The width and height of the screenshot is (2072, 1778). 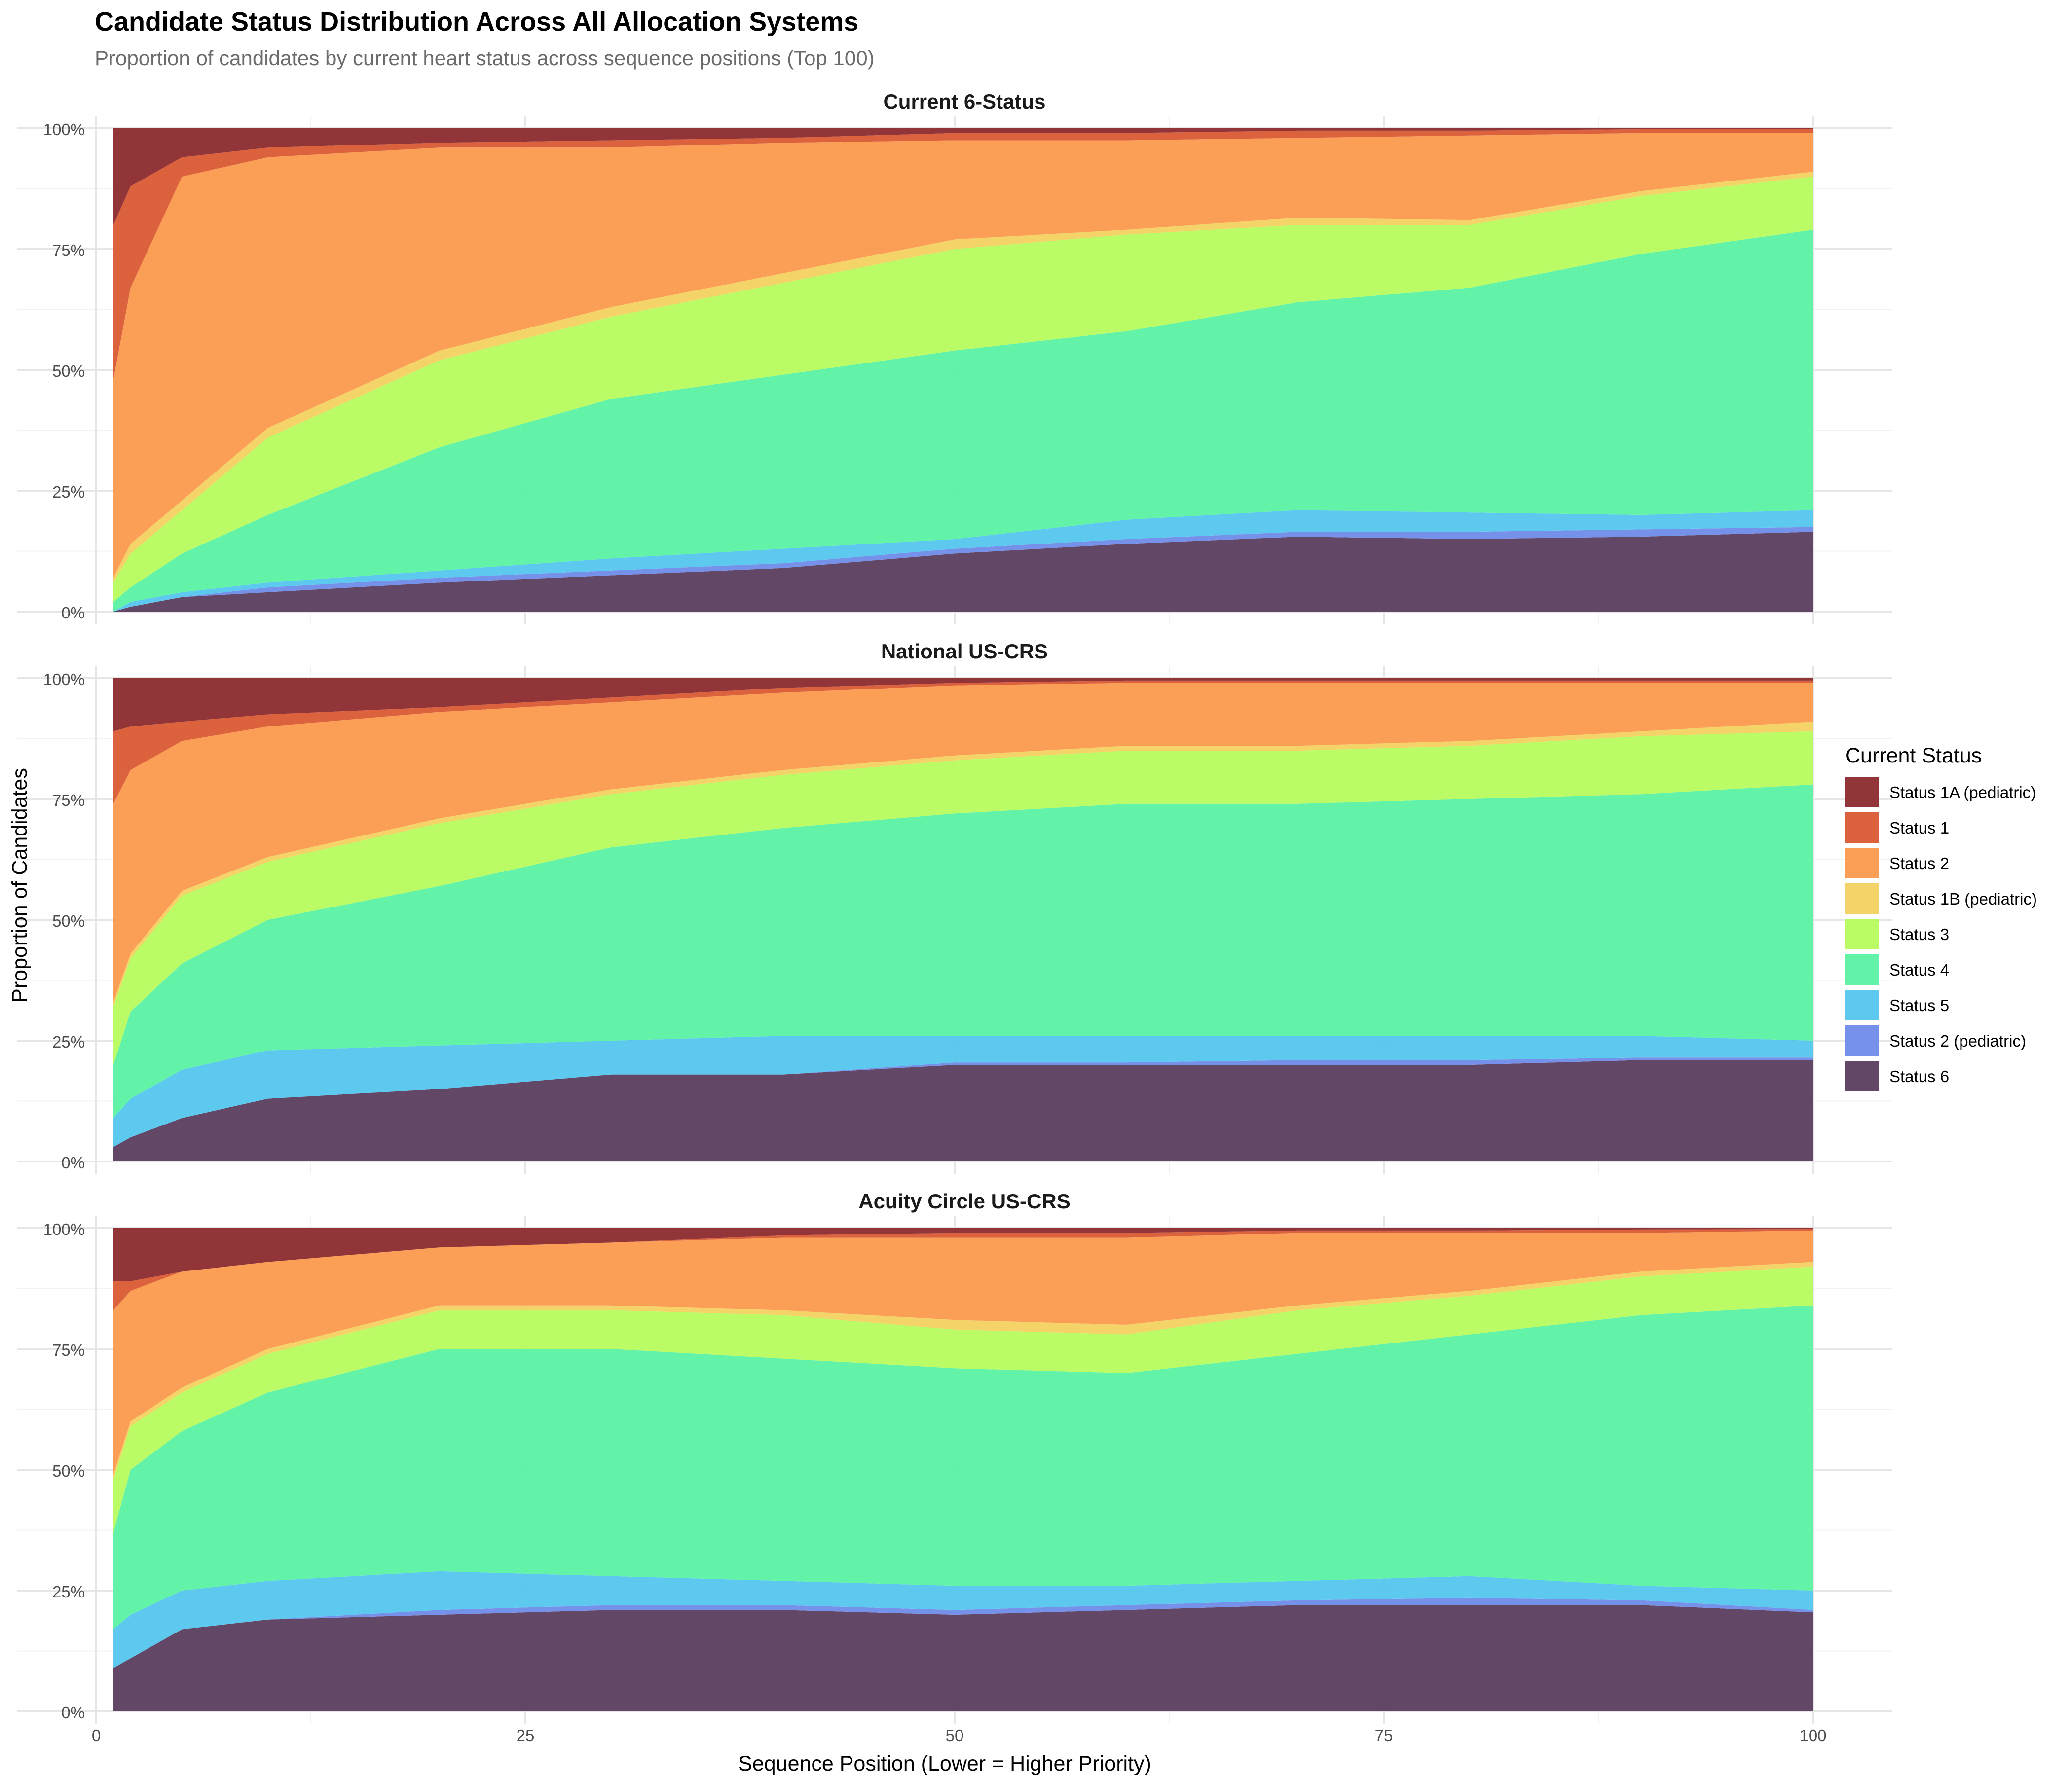 I want to click on legend-item-status-1: Status 1, so click(x=1897, y=827).